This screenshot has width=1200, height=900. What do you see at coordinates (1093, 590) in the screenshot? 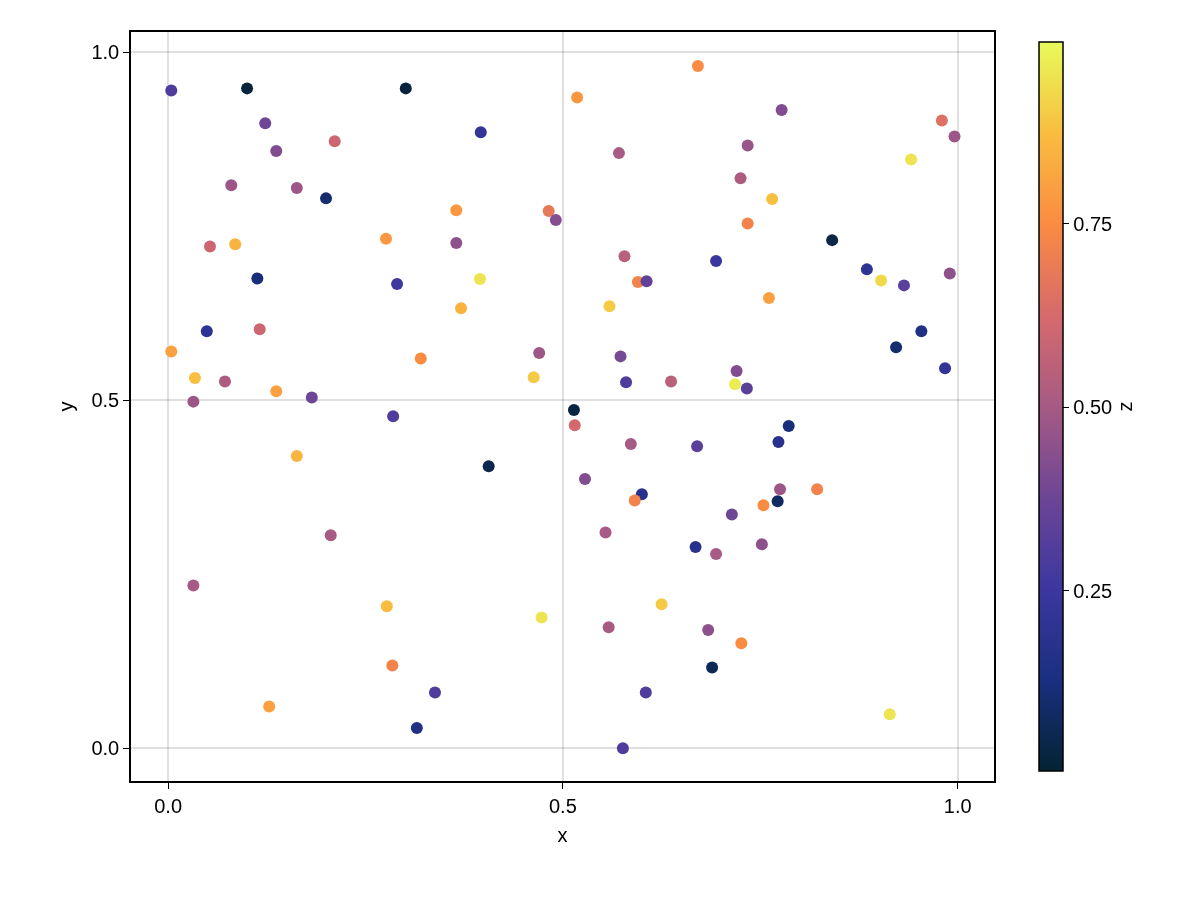
I see `color-bar-label: 0.25` at bounding box center [1093, 590].